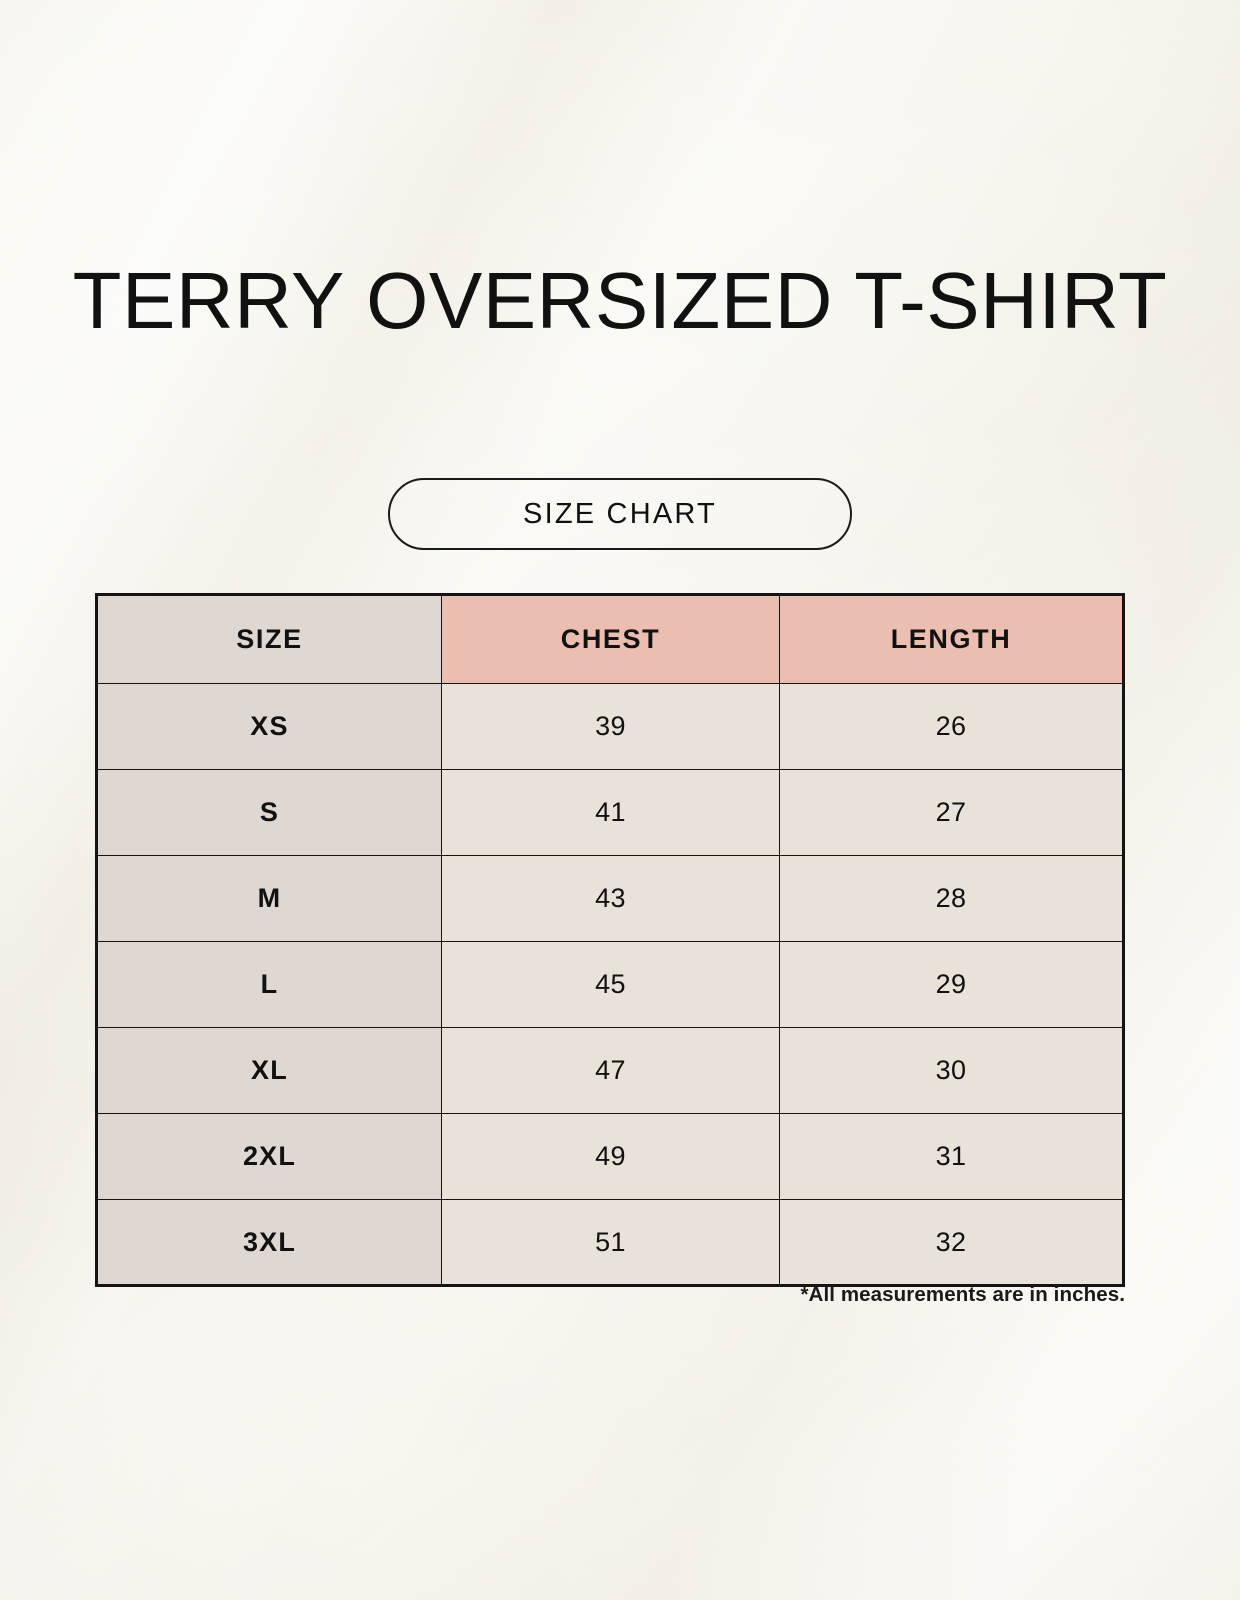 The height and width of the screenshot is (1600, 1240). I want to click on cell-length: 29, so click(951, 984).